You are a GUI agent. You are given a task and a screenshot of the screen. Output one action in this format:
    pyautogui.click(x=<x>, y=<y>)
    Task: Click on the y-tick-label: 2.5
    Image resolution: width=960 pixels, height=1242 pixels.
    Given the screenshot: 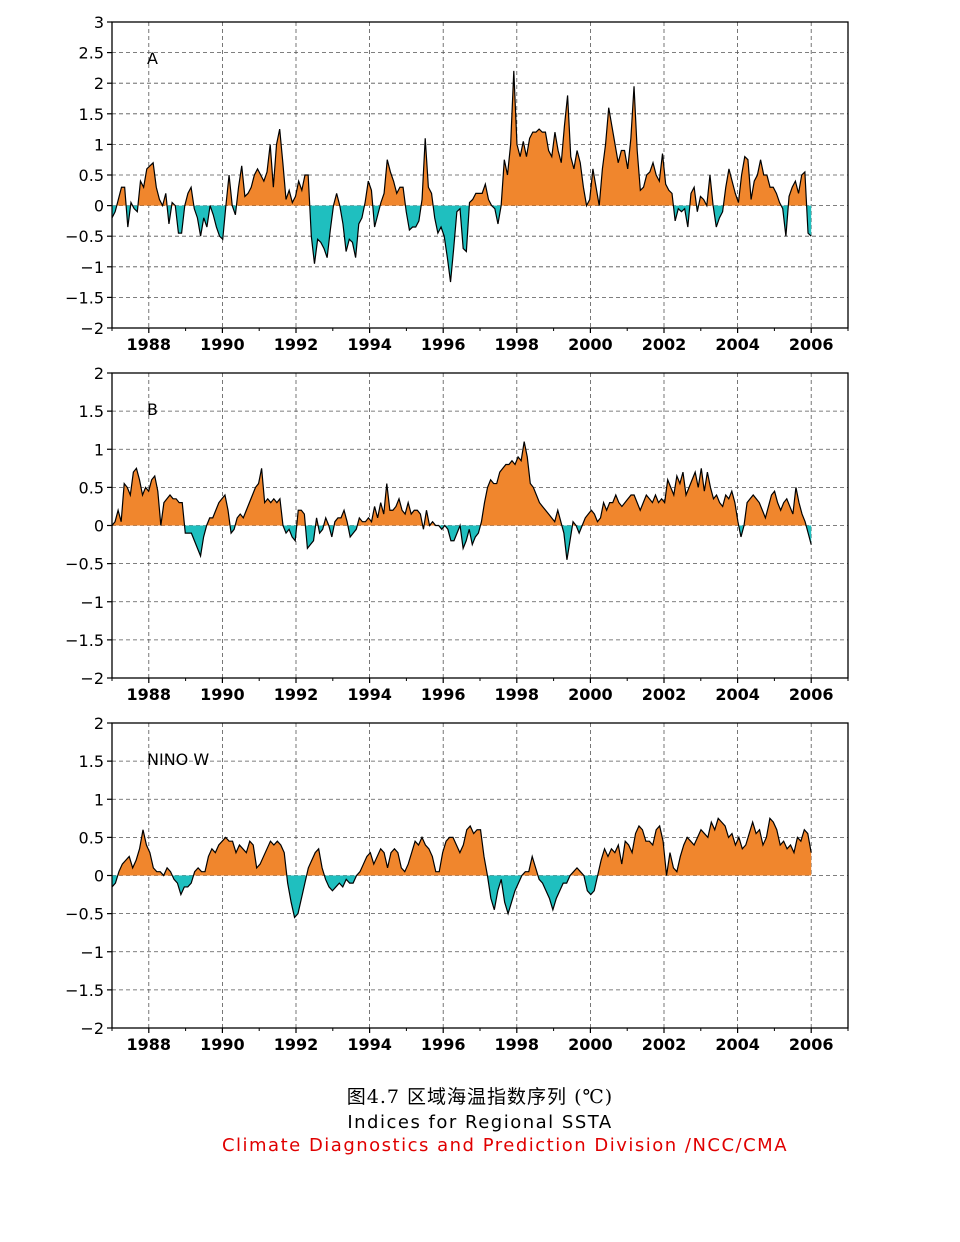 What is the action you would take?
    pyautogui.click(x=91, y=53)
    